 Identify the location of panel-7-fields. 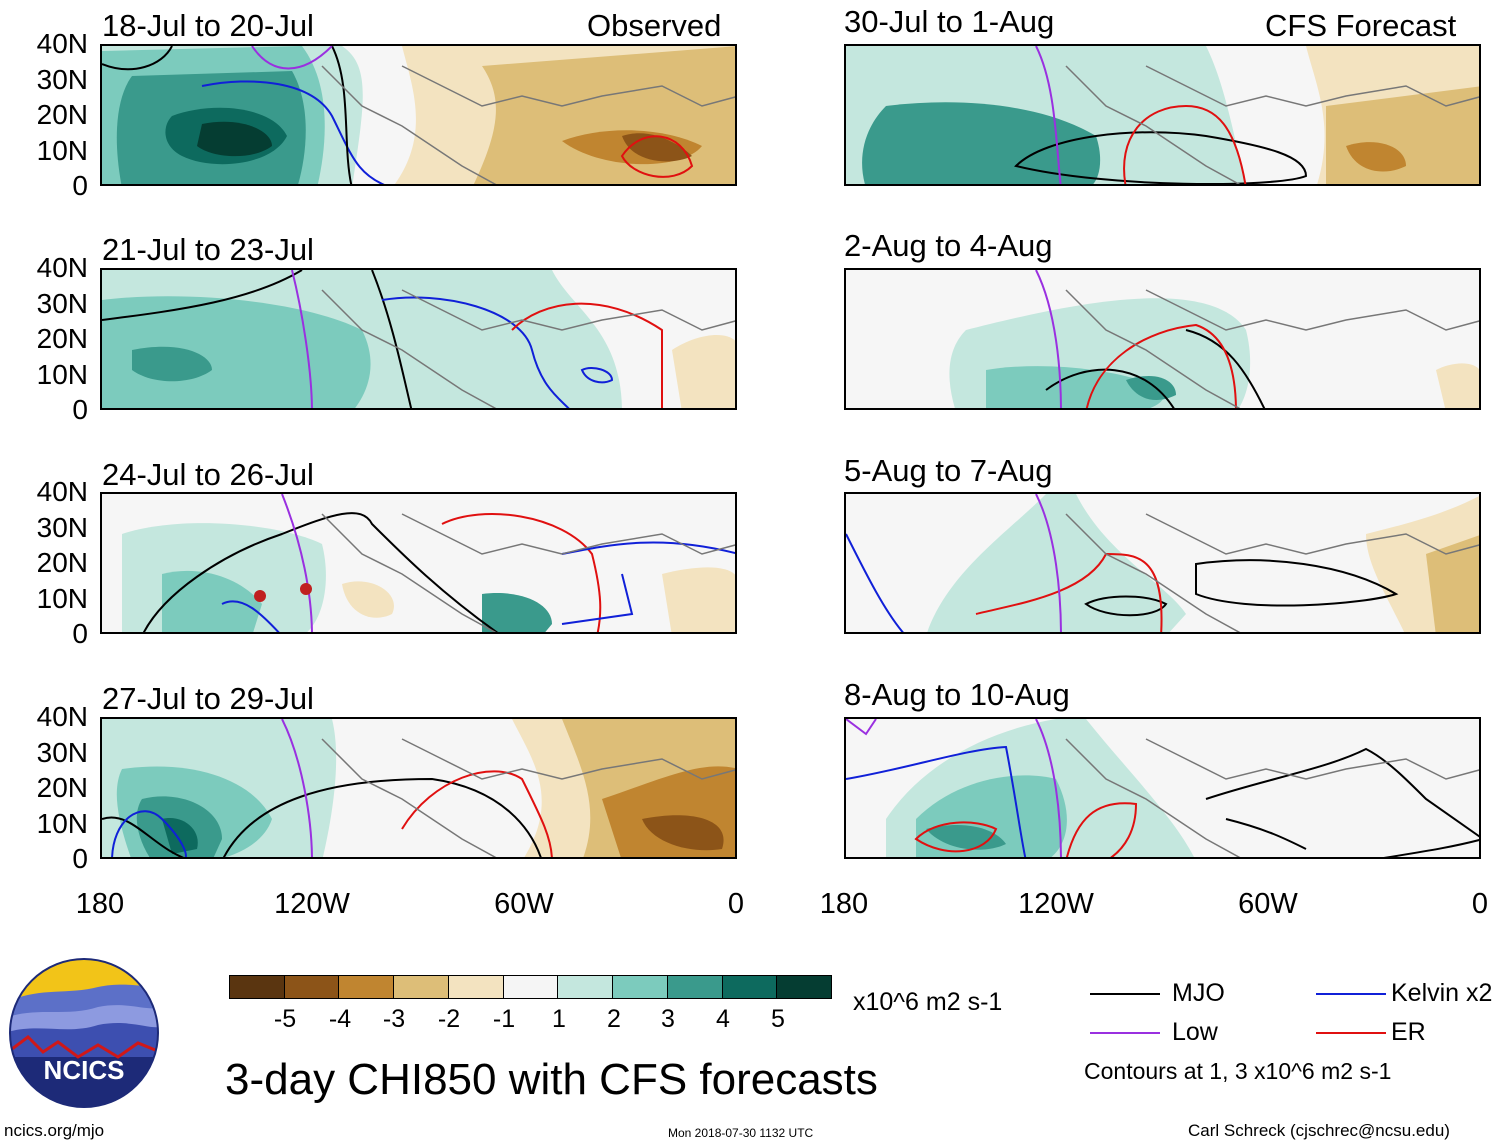
(1162, 563).